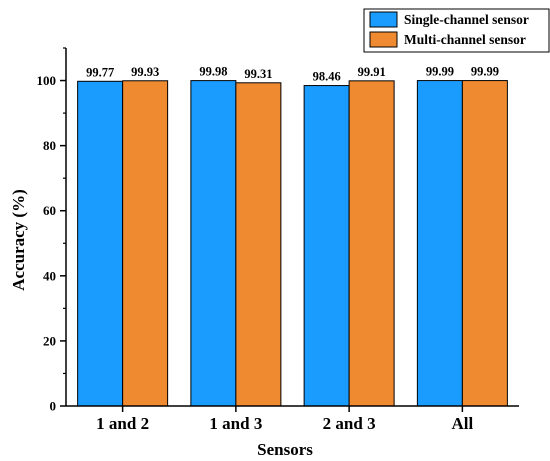 The image size is (550, 461). Describe the element at coordinates (292, 74) in the screenshot. I see `data-labels-layer: 99.77 99.93 99.98 99.31 98.46 99.91 99.99 99.99` at that location.